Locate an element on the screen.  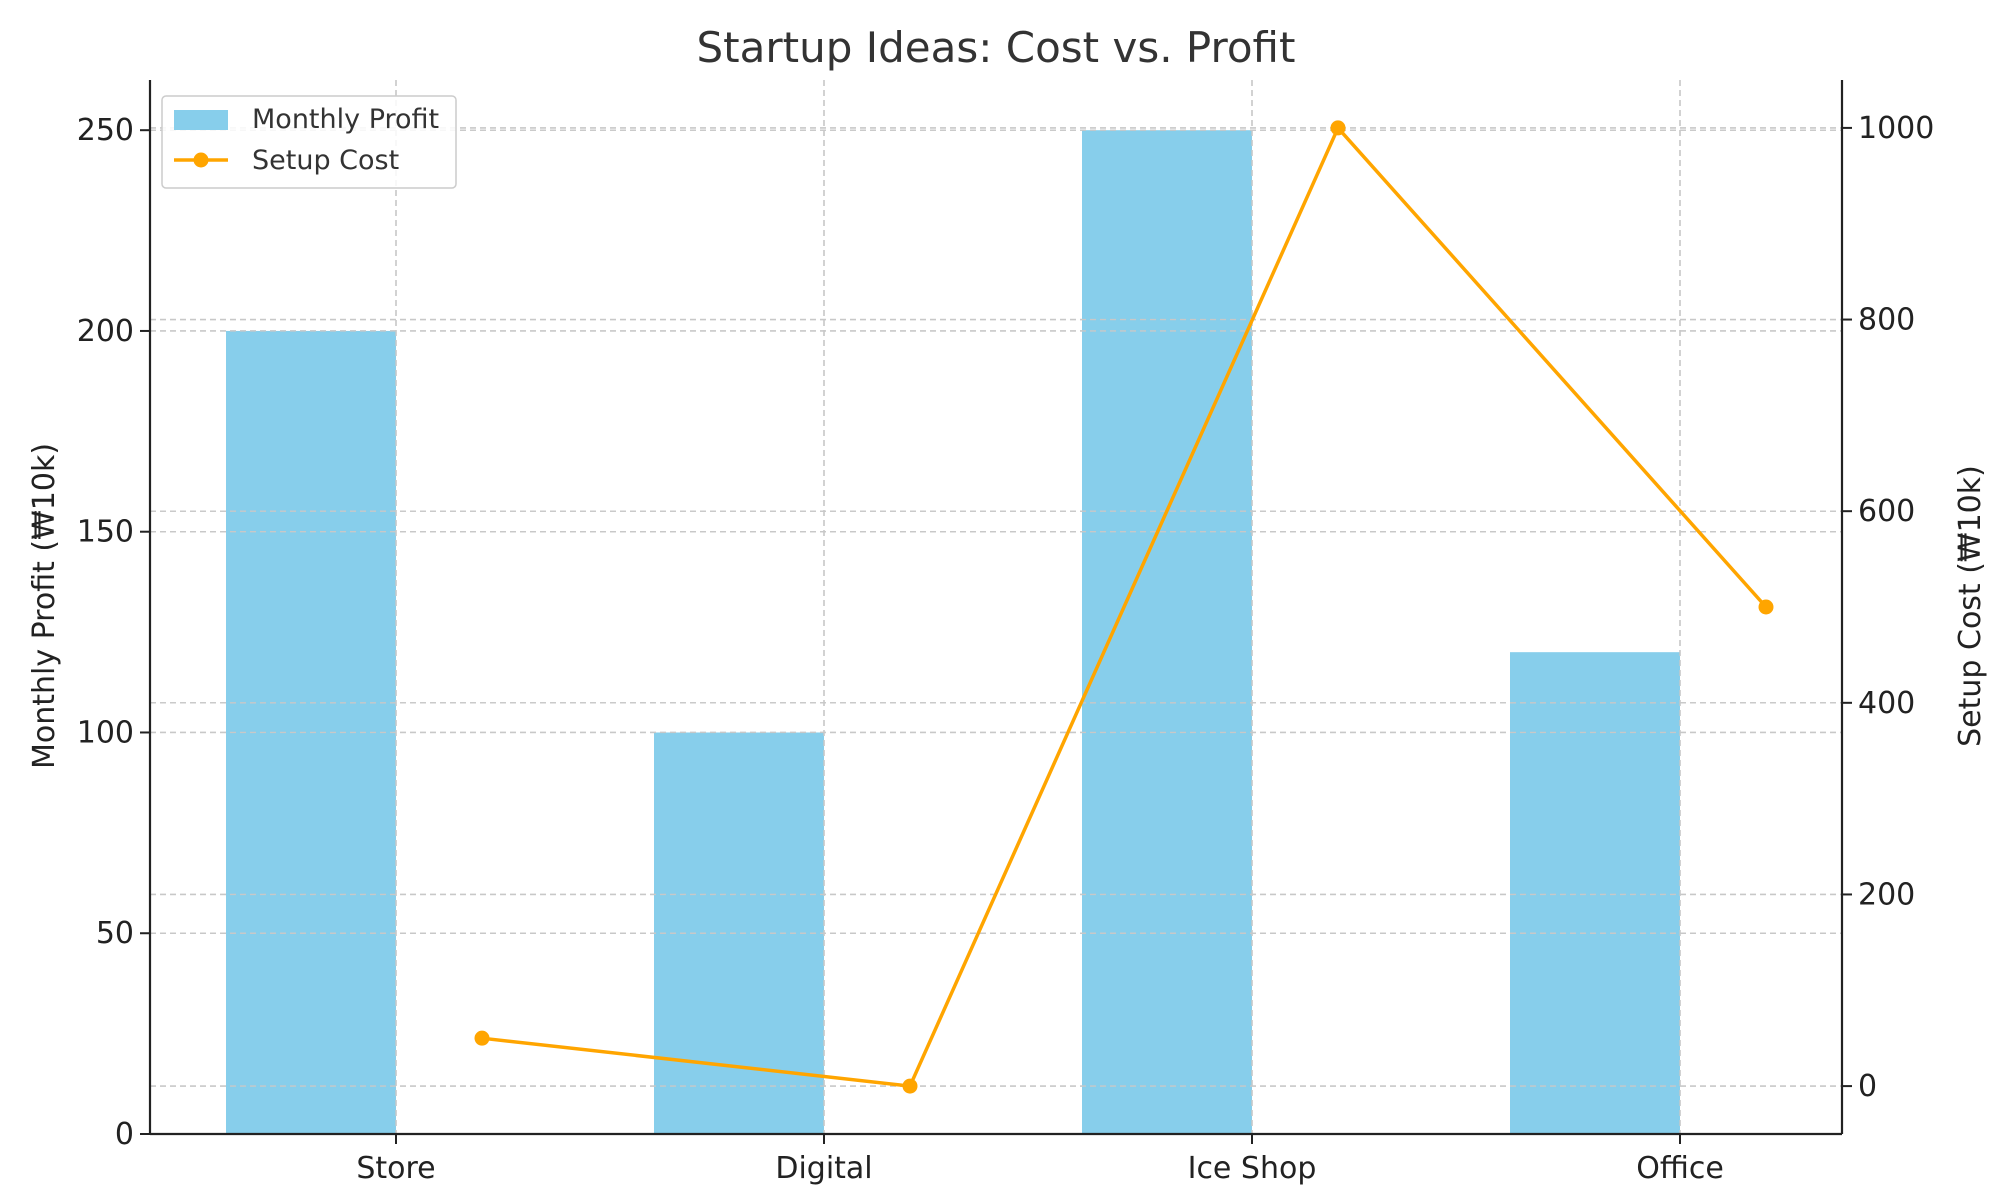
legend-bar-swatch is located at coordinates (201, 120).